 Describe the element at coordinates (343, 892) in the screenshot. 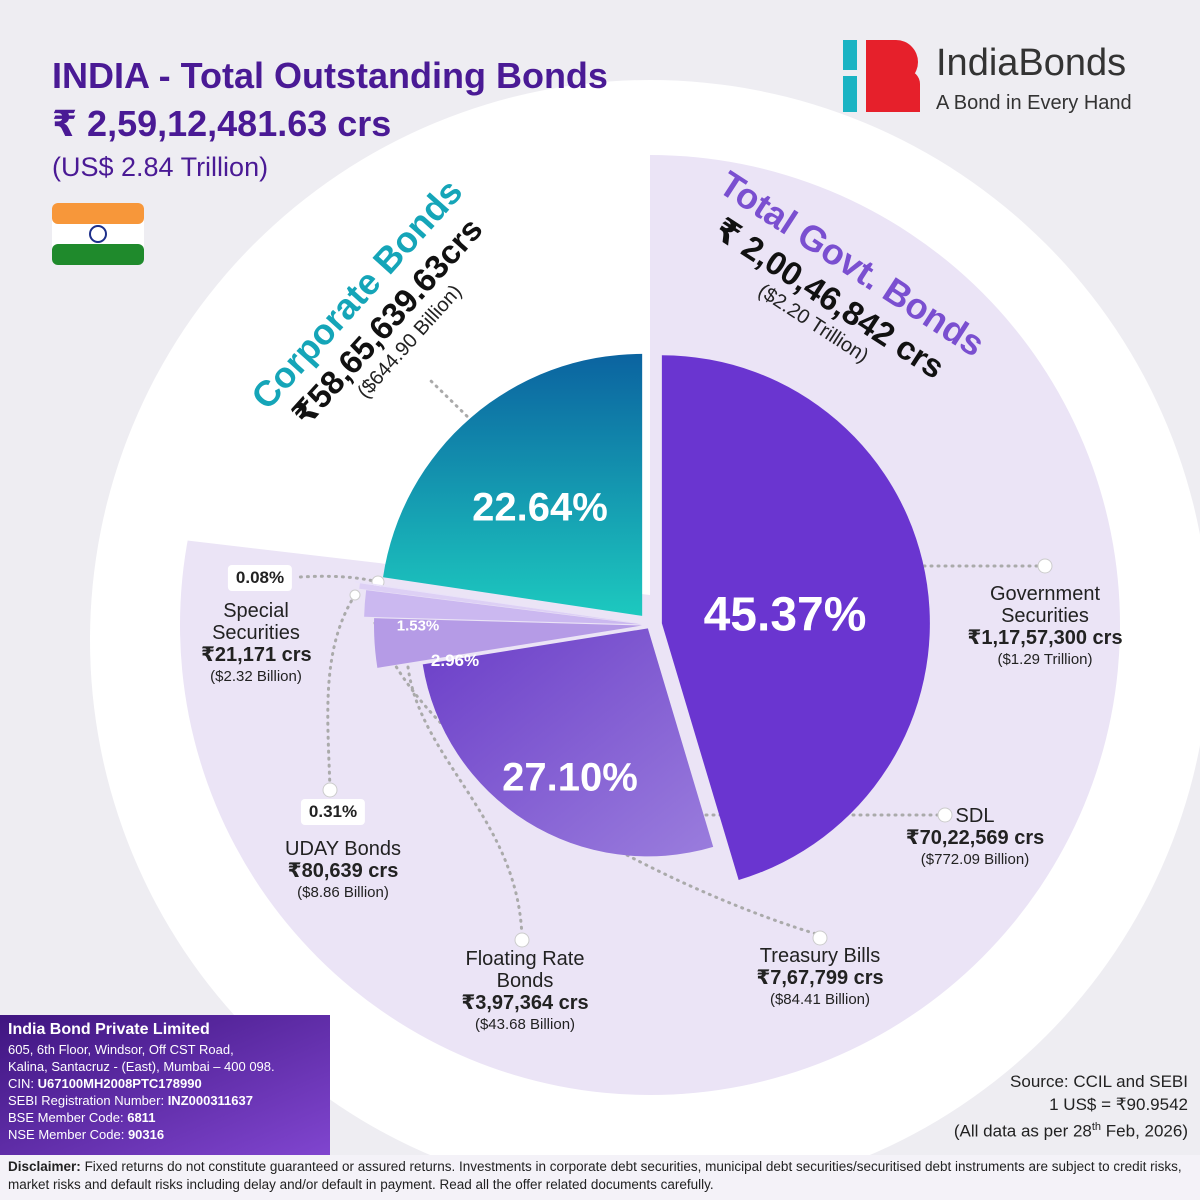

I see `category-usd: ($8.86 Billion)` at that location.